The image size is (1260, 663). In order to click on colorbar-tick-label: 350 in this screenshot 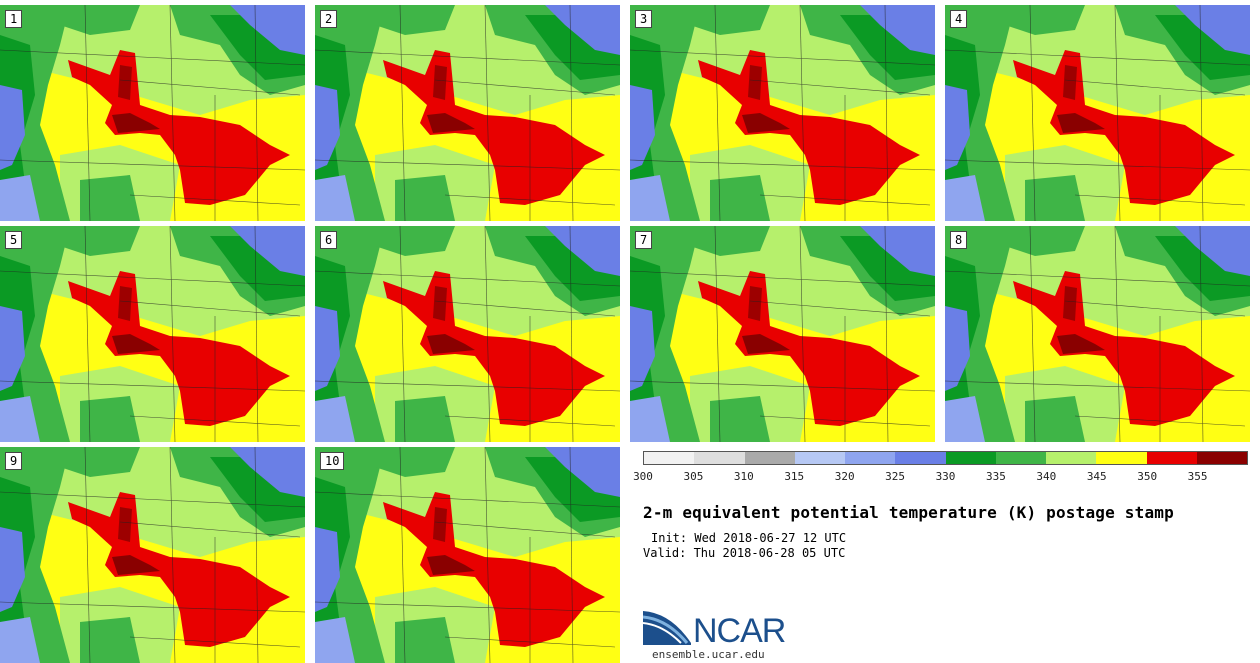, I will do `click(1147, 476)`.